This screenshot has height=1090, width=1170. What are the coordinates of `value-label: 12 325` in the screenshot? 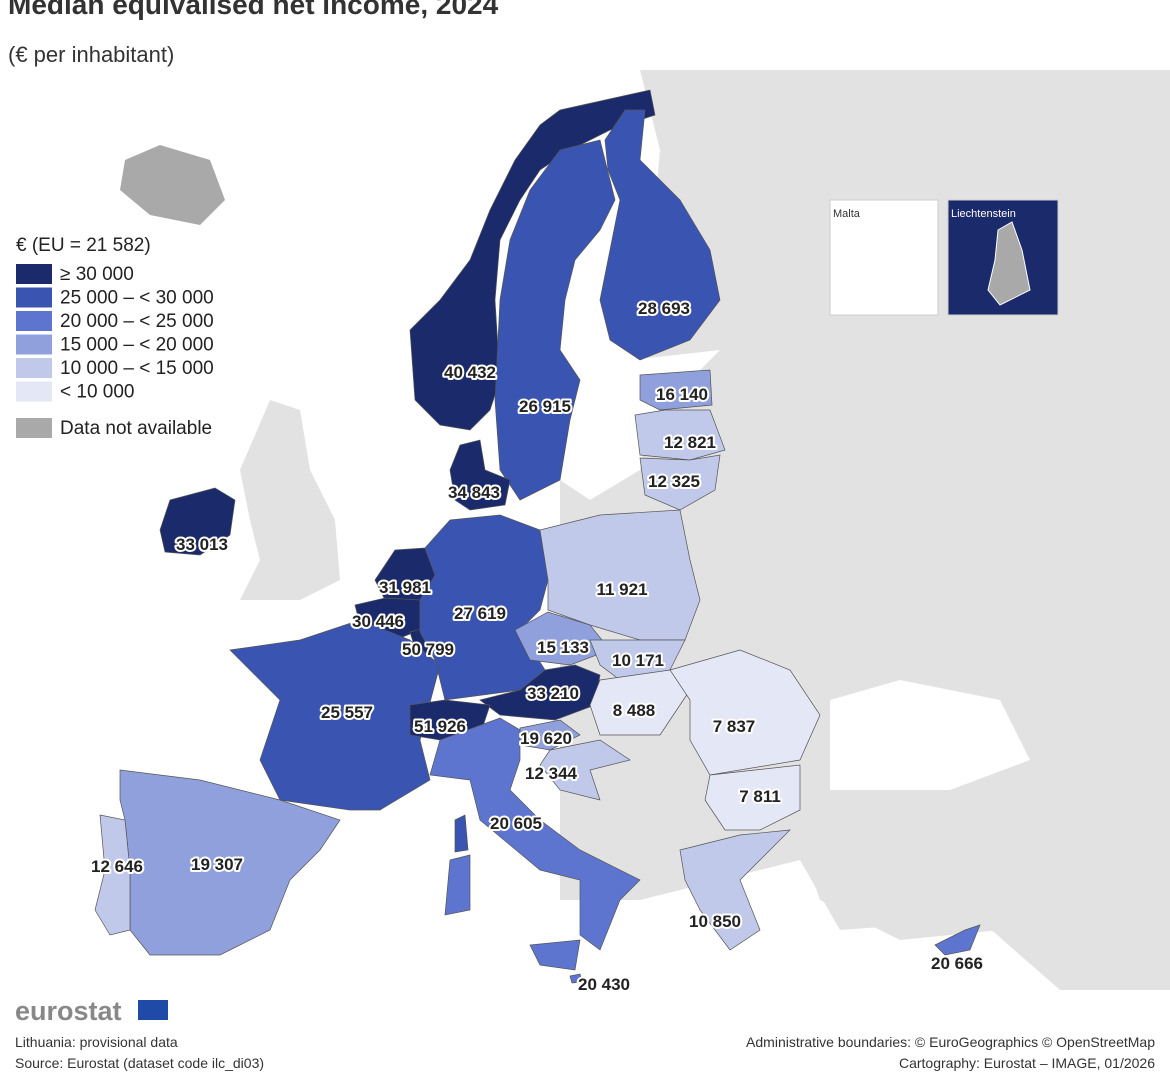 It's located at (674, 481).